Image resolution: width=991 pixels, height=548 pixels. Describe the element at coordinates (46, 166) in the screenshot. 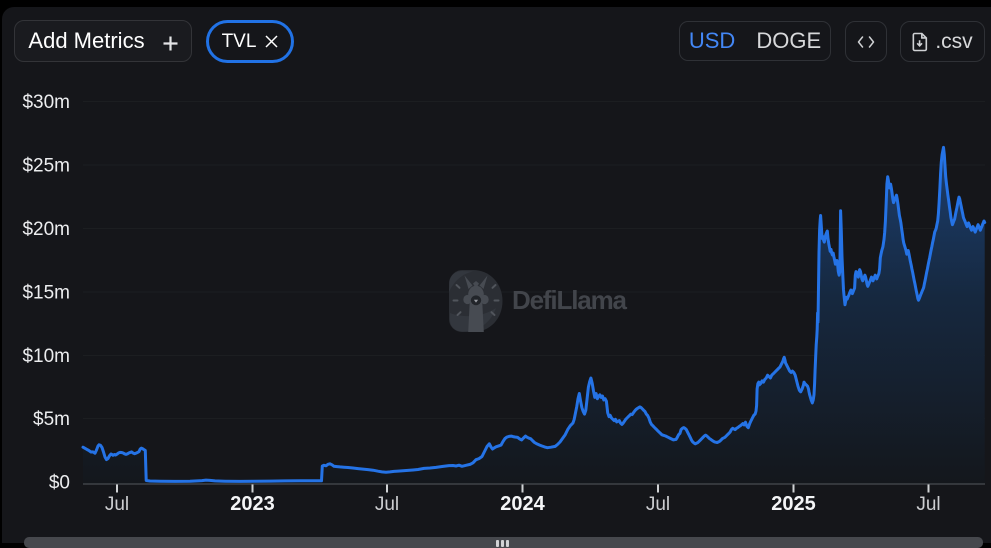

I see `svg-text: $25m` at that location.